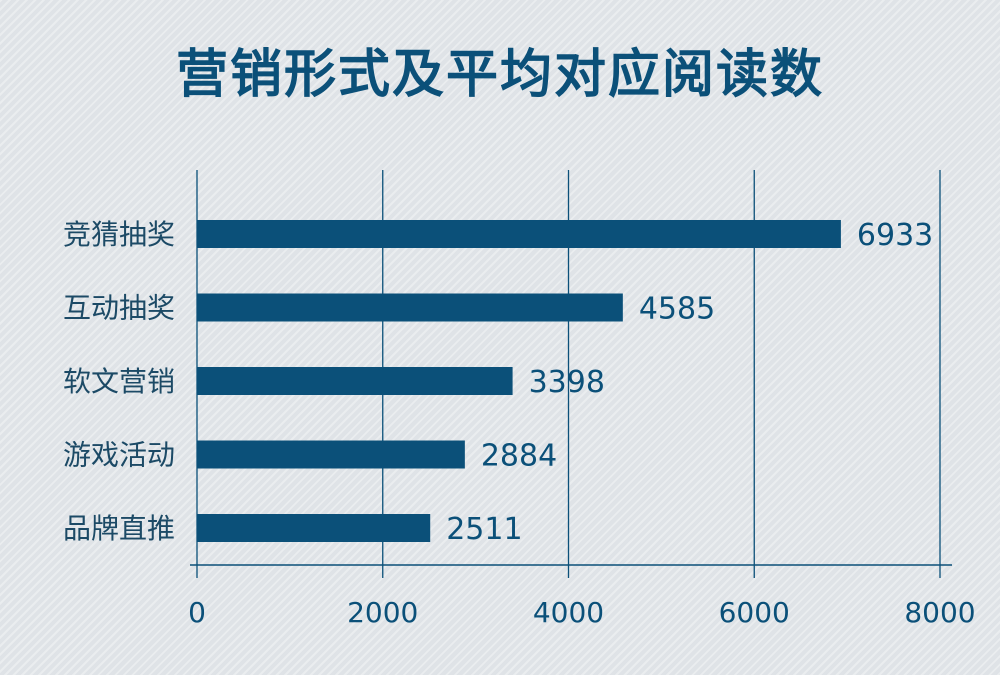  What do you see at coordinates (119, 234) in the screenshot?
I see `category-label: 竞猜抽奖` at bounding box center [119, 234].